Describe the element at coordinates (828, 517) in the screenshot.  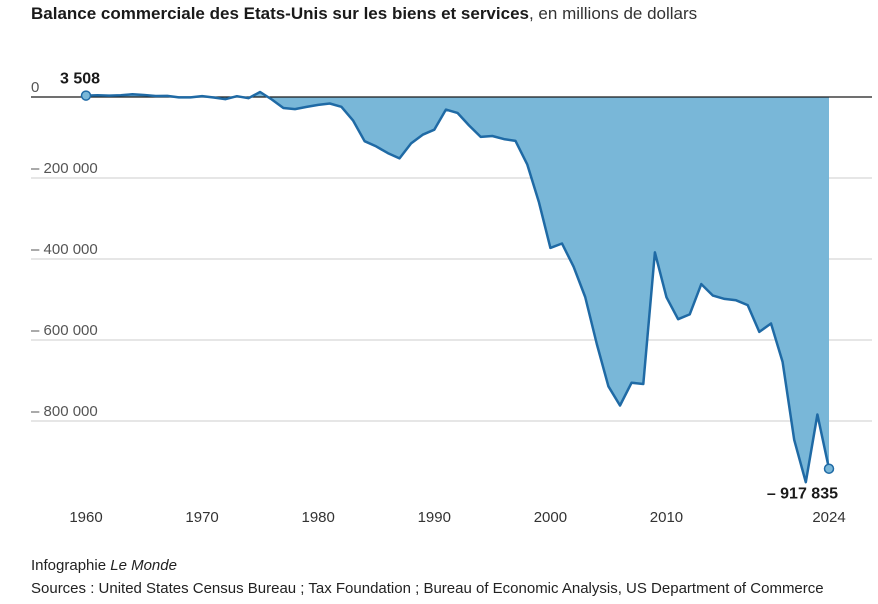
I see `x-tick-label: 2024` at that location.